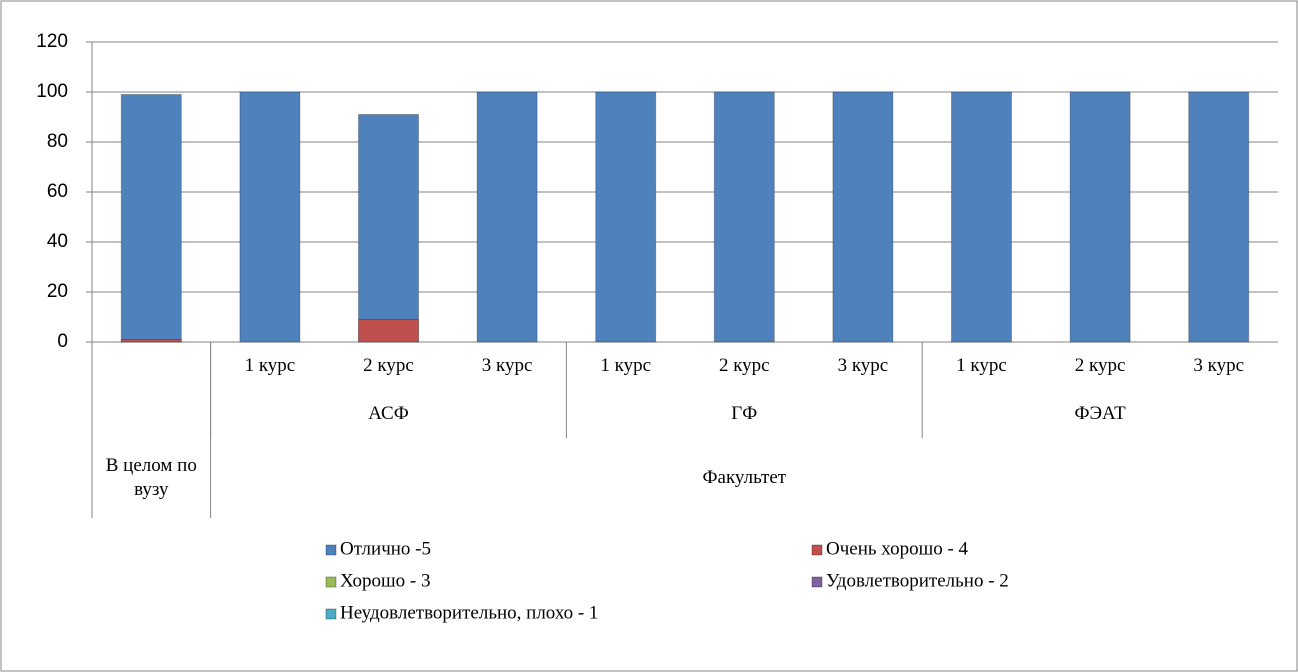 The height and width of the screenshot is (672, 1298). What do you see at coordinates (897, 548) in the screenshot?
I see `legend-label: Очень хорошо - 4` at bounding box center [897, 548].